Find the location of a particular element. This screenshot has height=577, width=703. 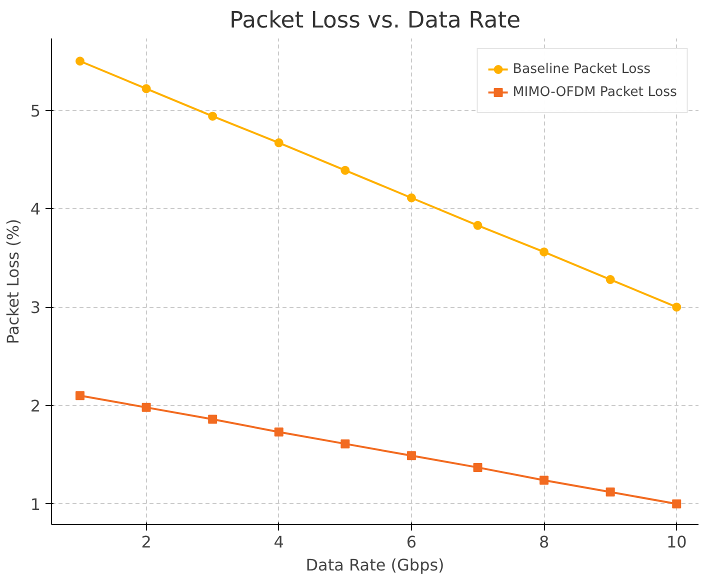

x-tick-label: 4 is located at coordinates (279, 542).